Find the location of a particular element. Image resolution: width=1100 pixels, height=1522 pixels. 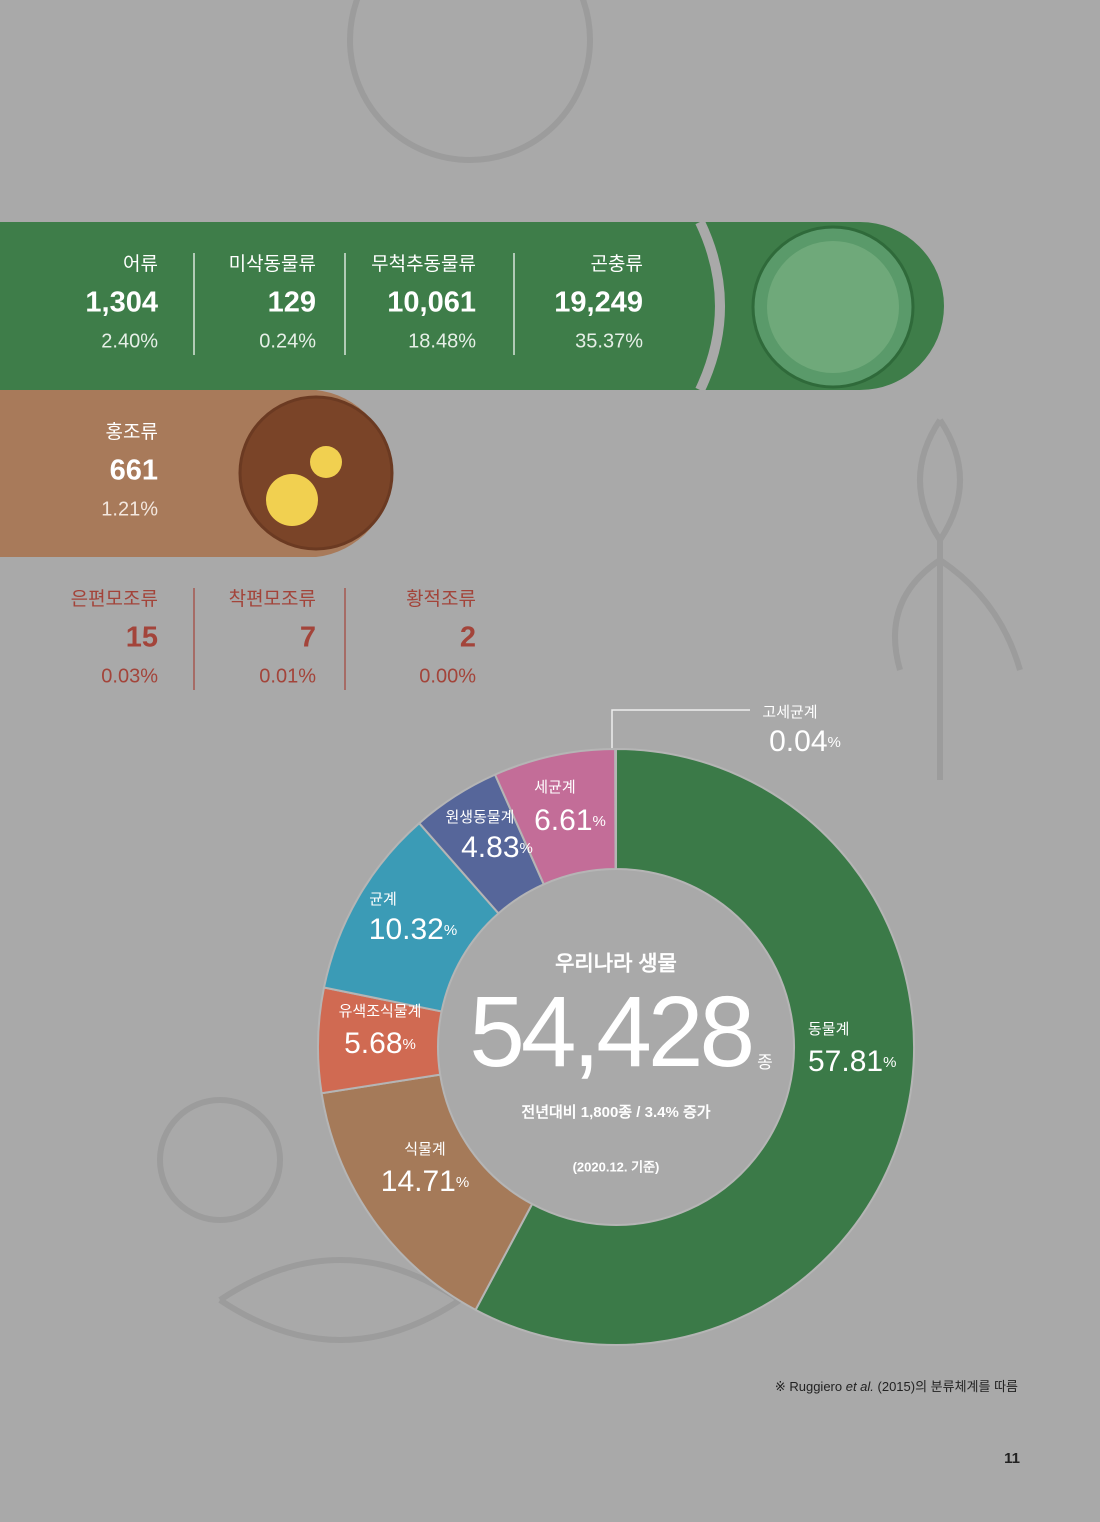

segment-value: 10.32% is located at coordinates (413, 929).